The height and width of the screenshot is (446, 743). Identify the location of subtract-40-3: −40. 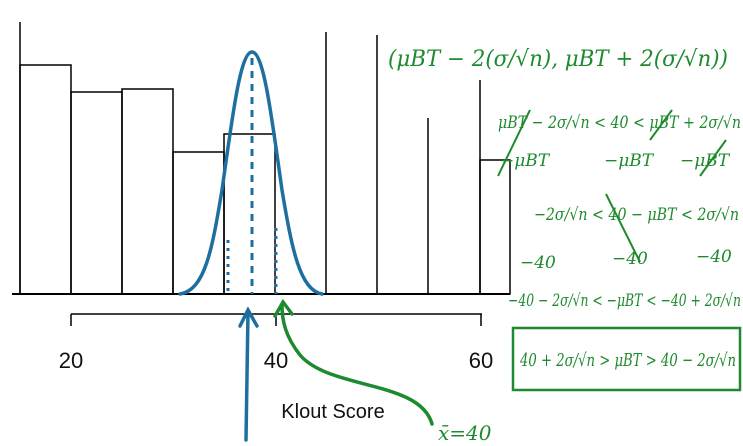
(714, 257).